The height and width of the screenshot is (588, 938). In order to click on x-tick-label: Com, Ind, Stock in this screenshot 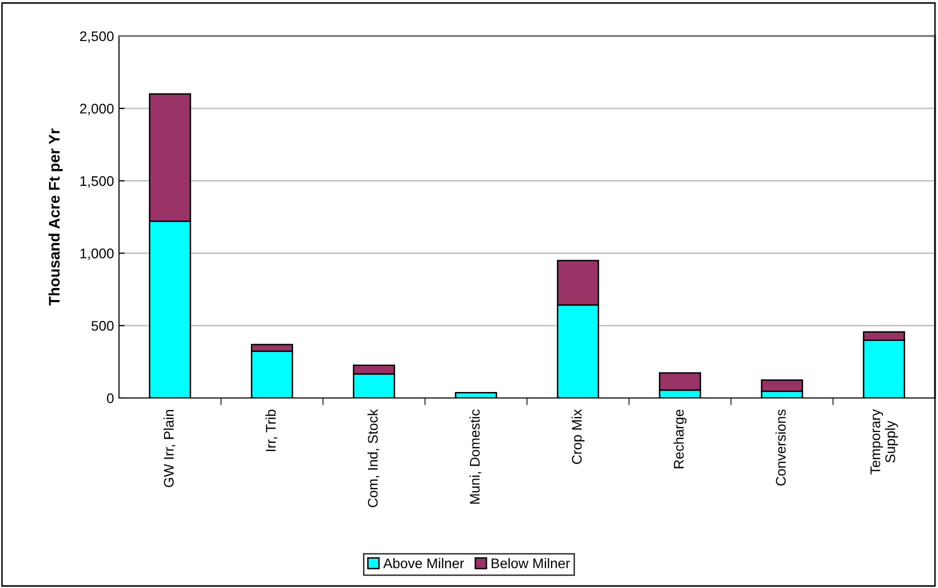, I will do `click(374, 458)`.